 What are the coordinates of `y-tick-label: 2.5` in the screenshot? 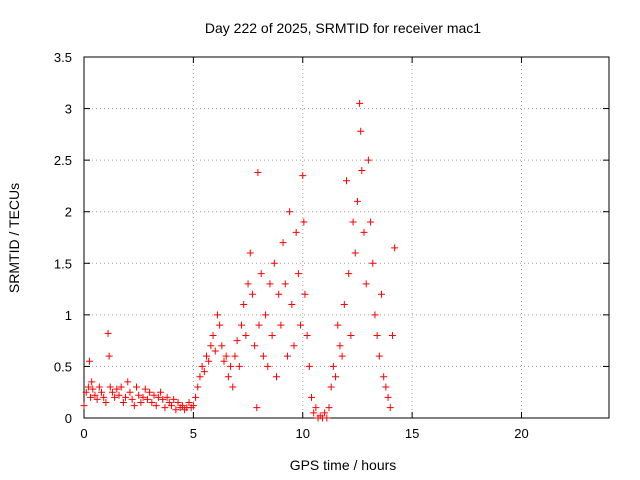 It's located at (63, 160).